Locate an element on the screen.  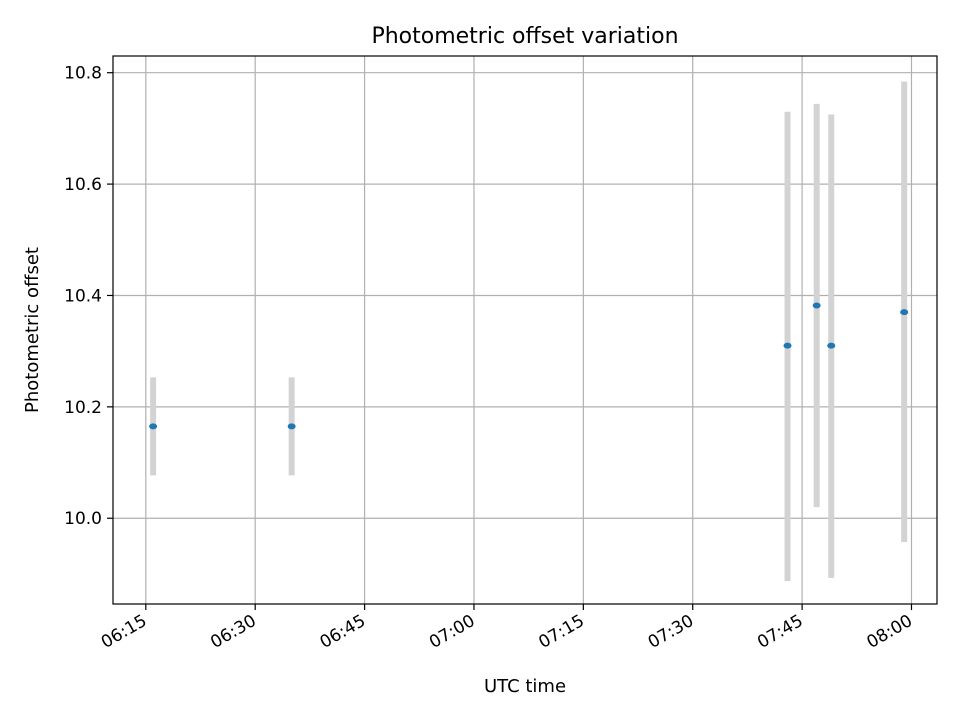
y-tick-label: 10.0 is located at coordinates (83, 519).